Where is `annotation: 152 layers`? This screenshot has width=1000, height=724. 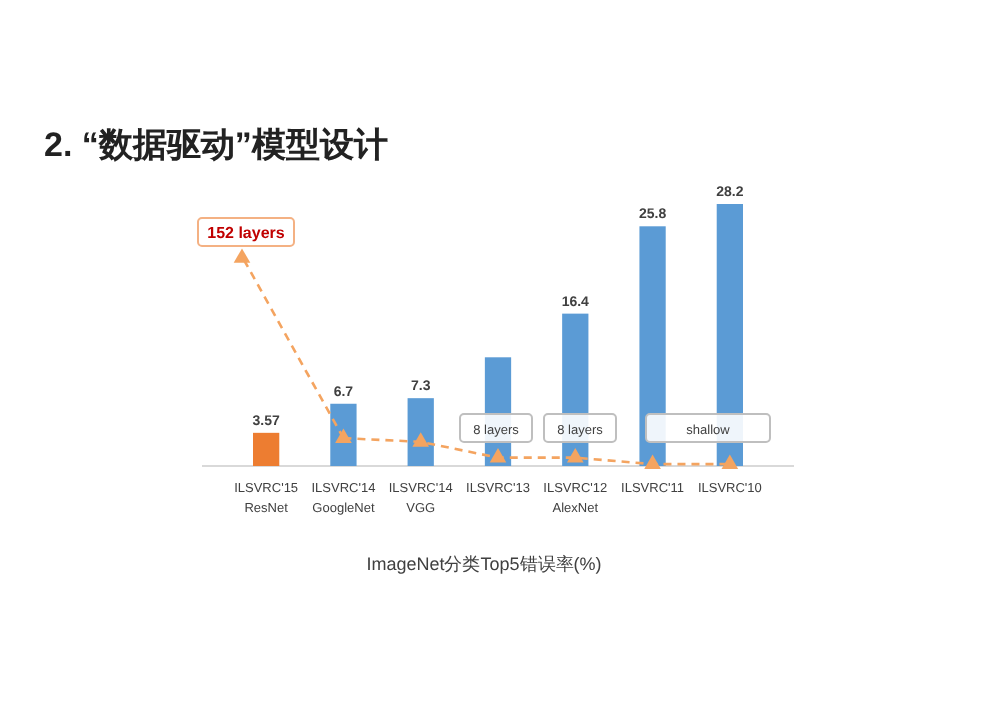 annotation: 152 layers is located at coordinates (246, 233).